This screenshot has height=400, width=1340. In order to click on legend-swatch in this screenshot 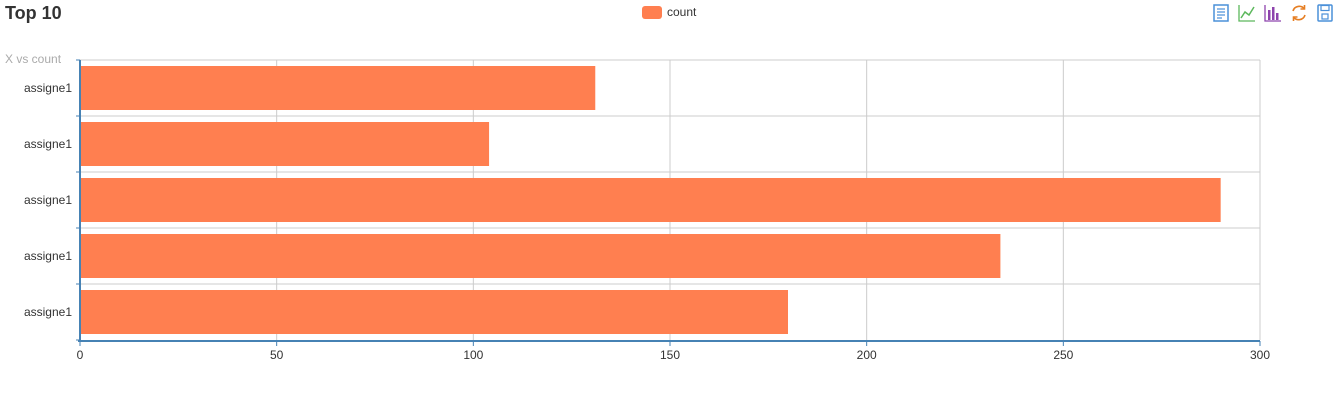, I will do `click(652, 12)`.